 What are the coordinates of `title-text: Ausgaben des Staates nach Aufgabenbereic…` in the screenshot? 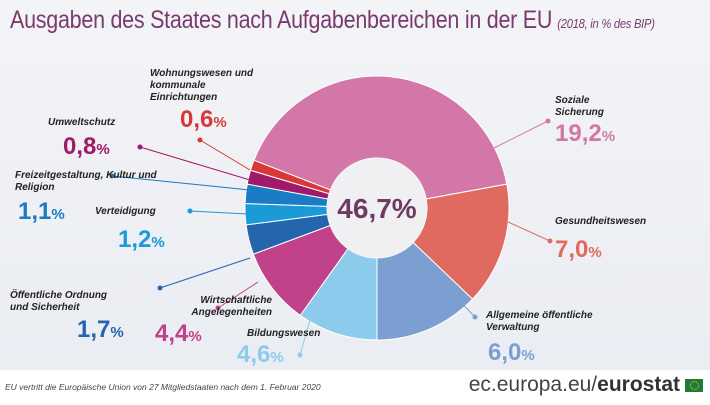 It's located at (281, 20).